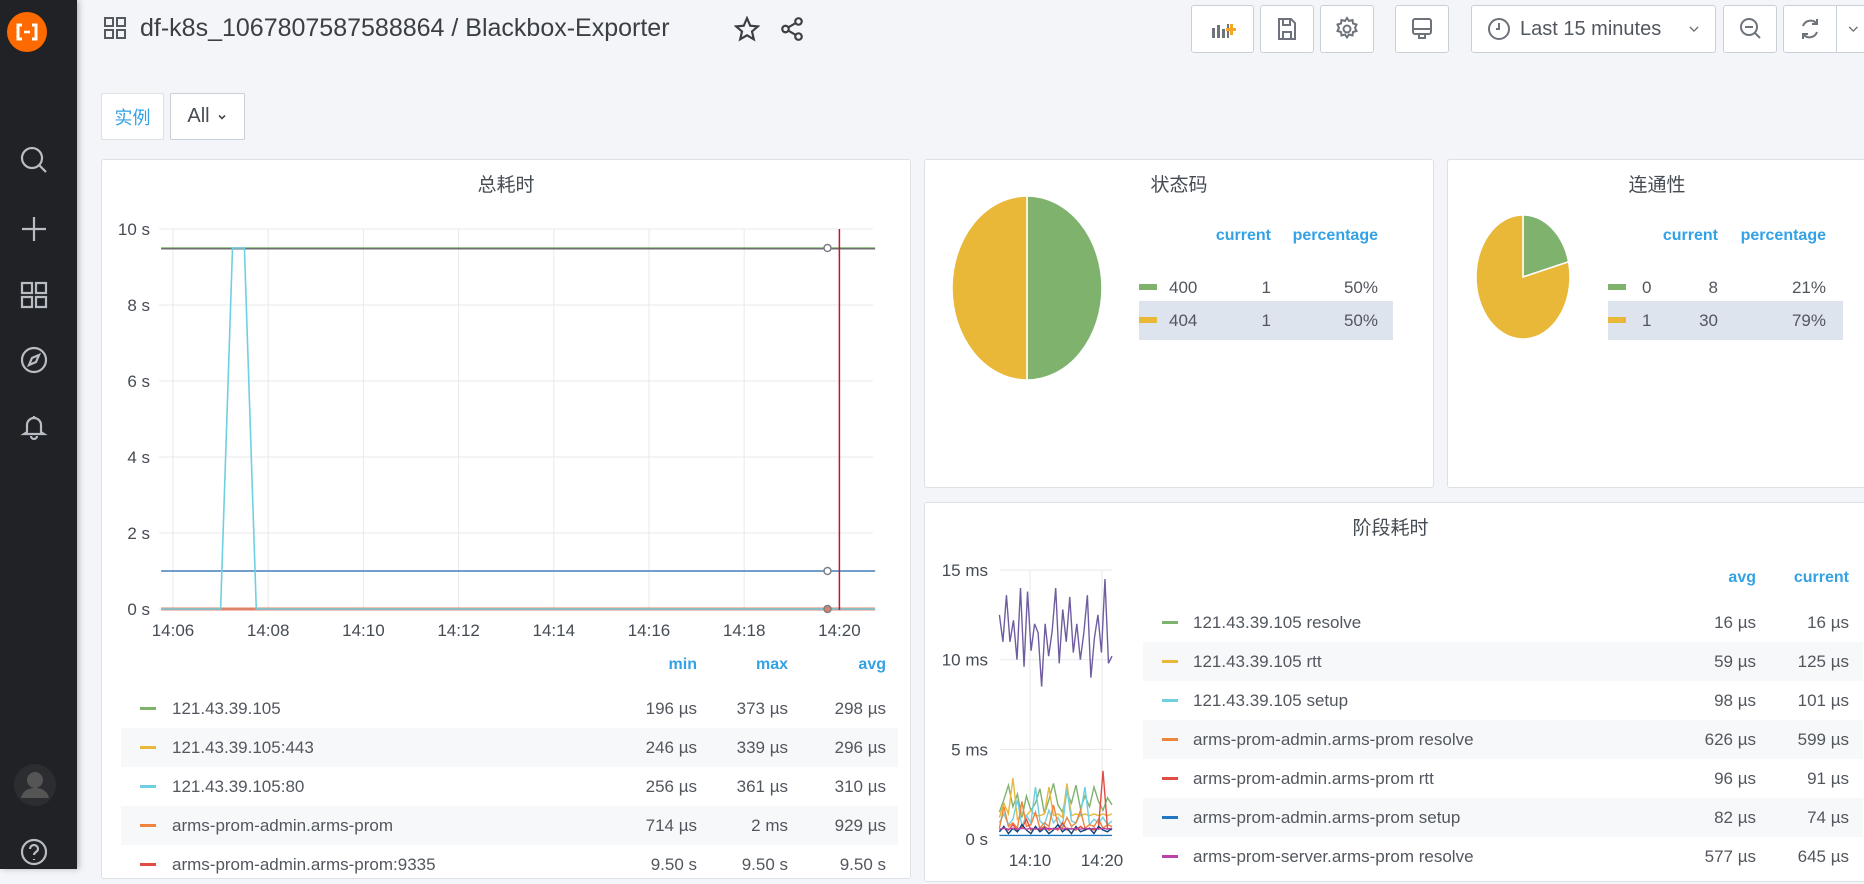 This screenshot has width=1864, height=884. What do you see at coordinates (1750, 29) in the screenshot?
I see `zoom-out-button` at bounding box center [1750, 29].